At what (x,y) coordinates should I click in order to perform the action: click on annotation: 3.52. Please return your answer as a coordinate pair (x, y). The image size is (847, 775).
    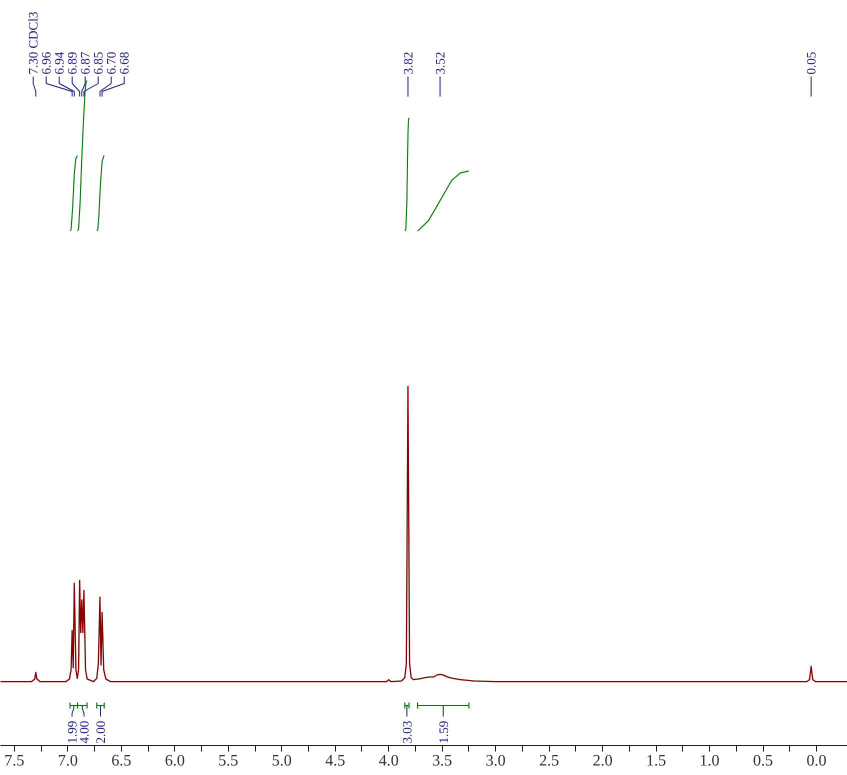
    Looking at the image, I should click on (440, 63).